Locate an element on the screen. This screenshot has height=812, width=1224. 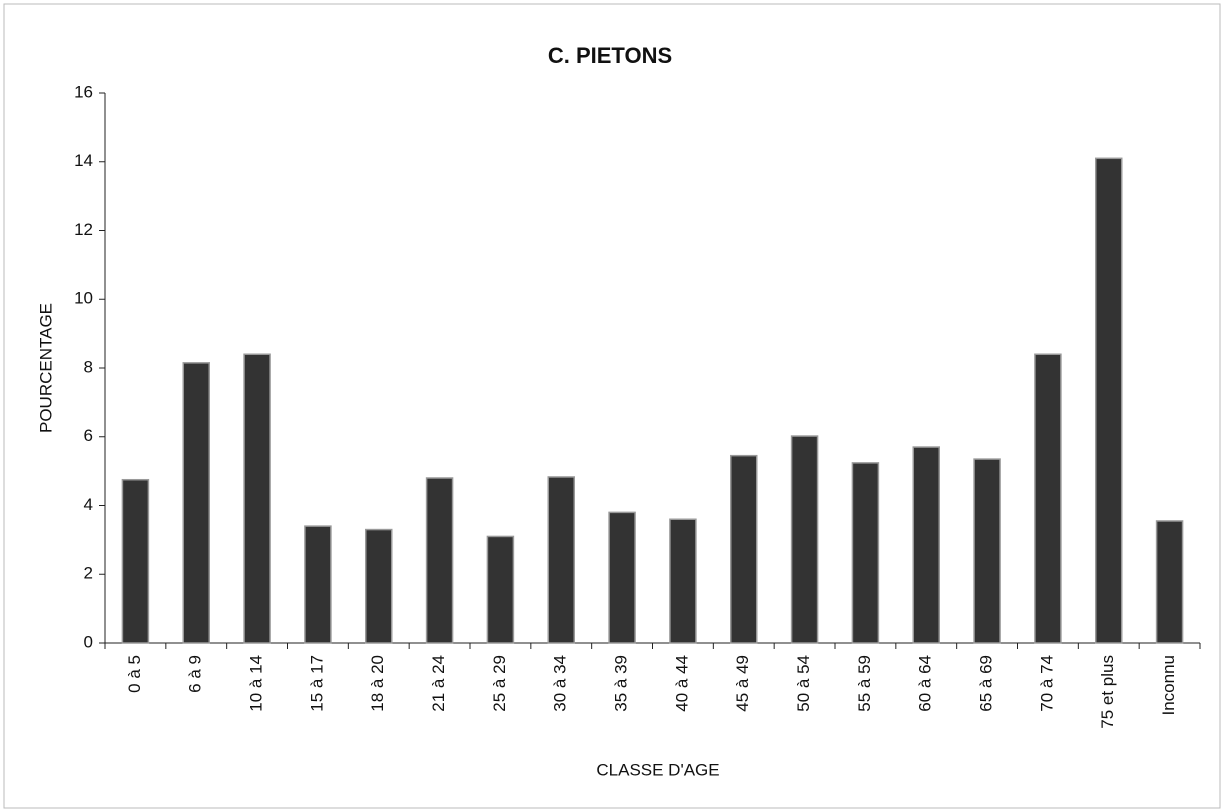
y-tick-label: 8 is located at coordinates (88, 366).